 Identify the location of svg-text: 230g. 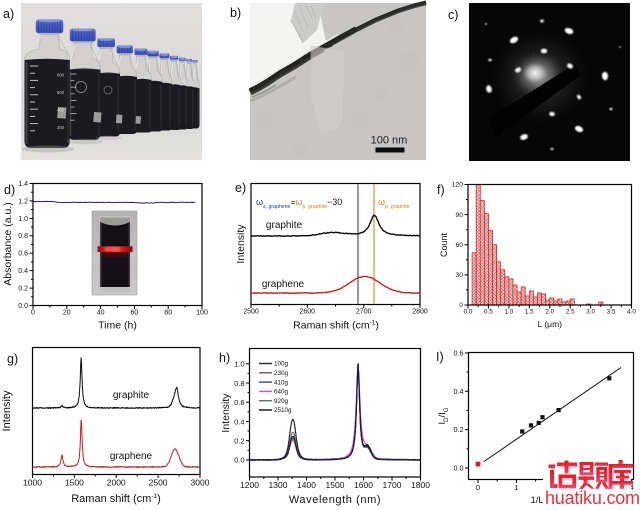
(281, 373).